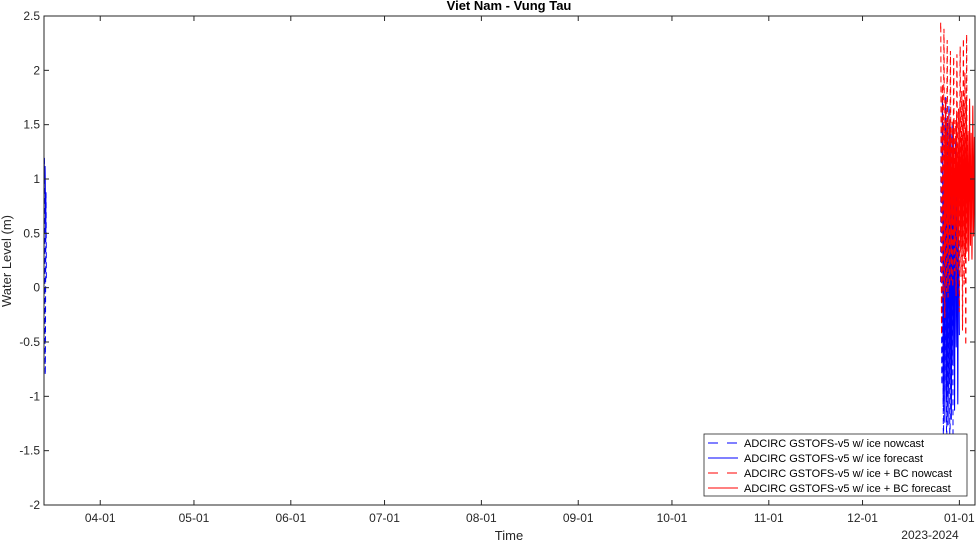 The width and height of the screenshot is (980, 541). I want to click on y-tick-label: -1, so click(34, 396).